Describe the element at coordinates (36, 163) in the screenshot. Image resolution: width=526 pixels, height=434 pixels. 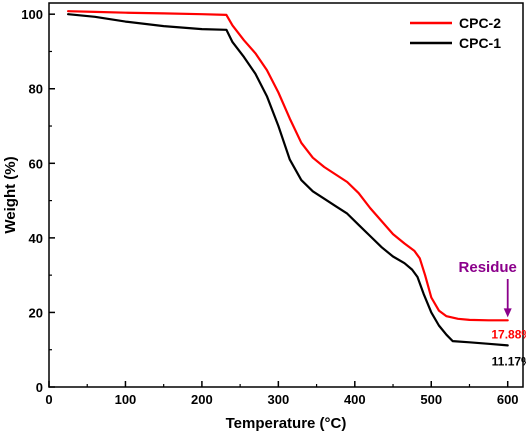
I see `y-tick-label: 60` at that location.